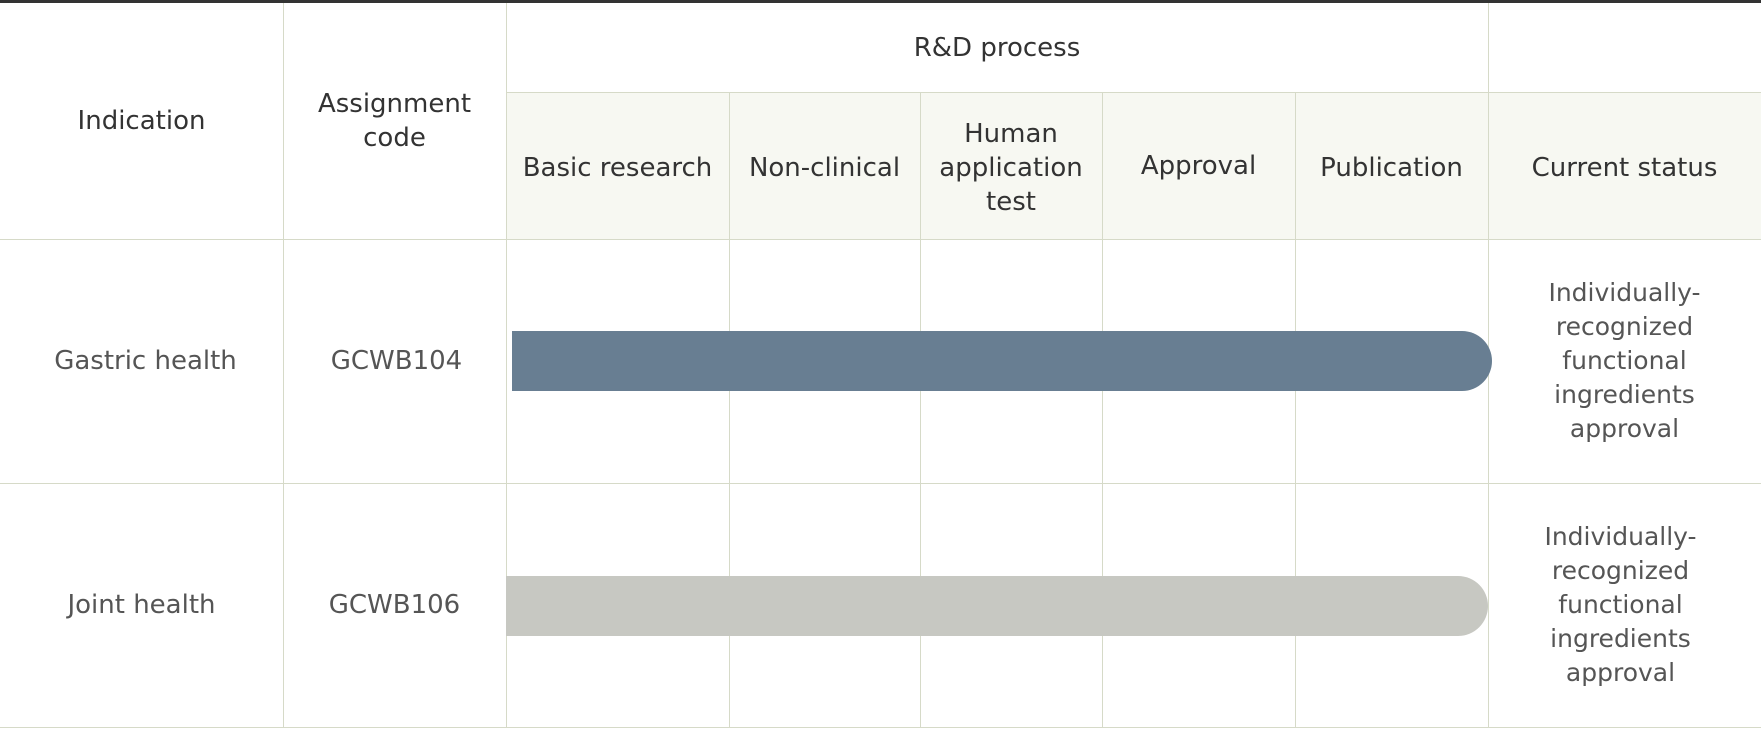 The width and height of the screenshot is (1761, 729). What do you see at coordinates (824, 167) in the screenshot?
I see `header-stage-non-clinical: Non-clinical` at bounding box center [824, 167].